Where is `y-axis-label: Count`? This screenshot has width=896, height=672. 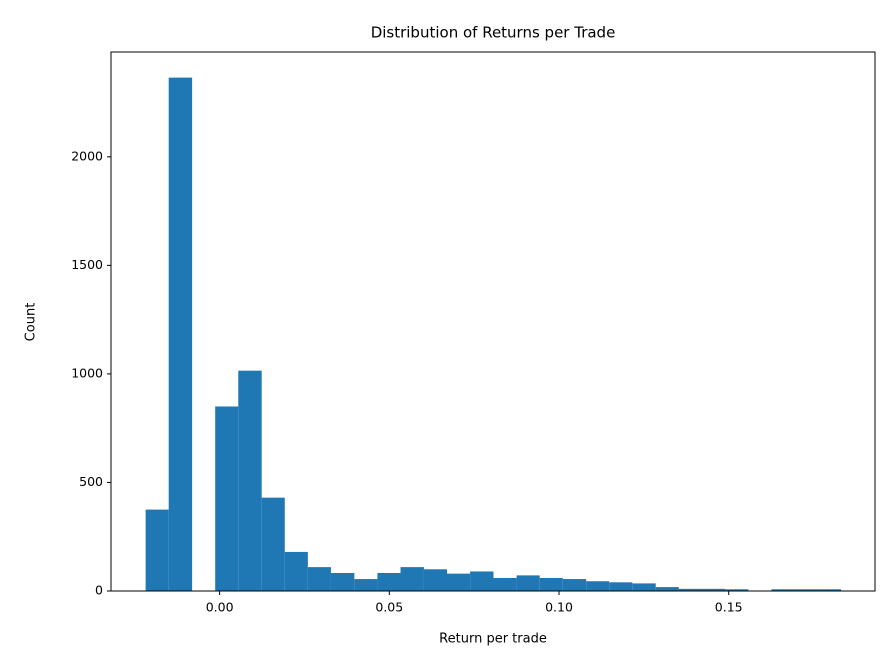
y-axis-label: Count is located at coordinates (31, 322).